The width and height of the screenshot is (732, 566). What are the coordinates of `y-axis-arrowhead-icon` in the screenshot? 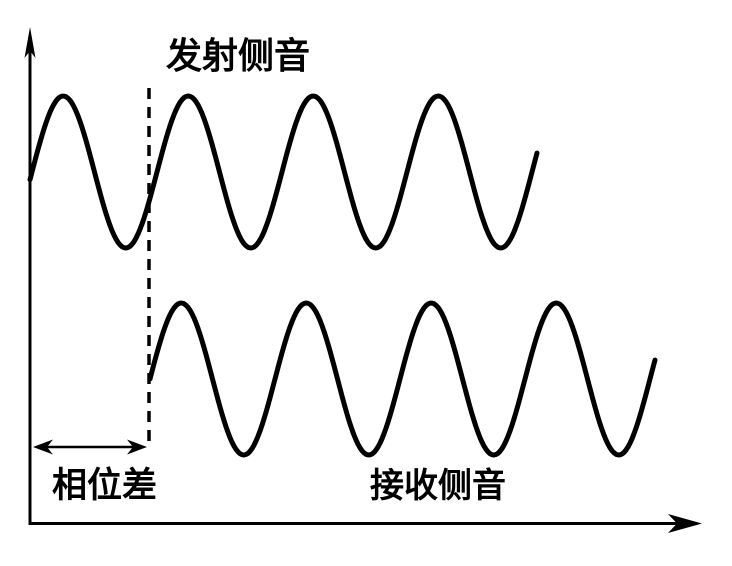 It's located at (30, 42).